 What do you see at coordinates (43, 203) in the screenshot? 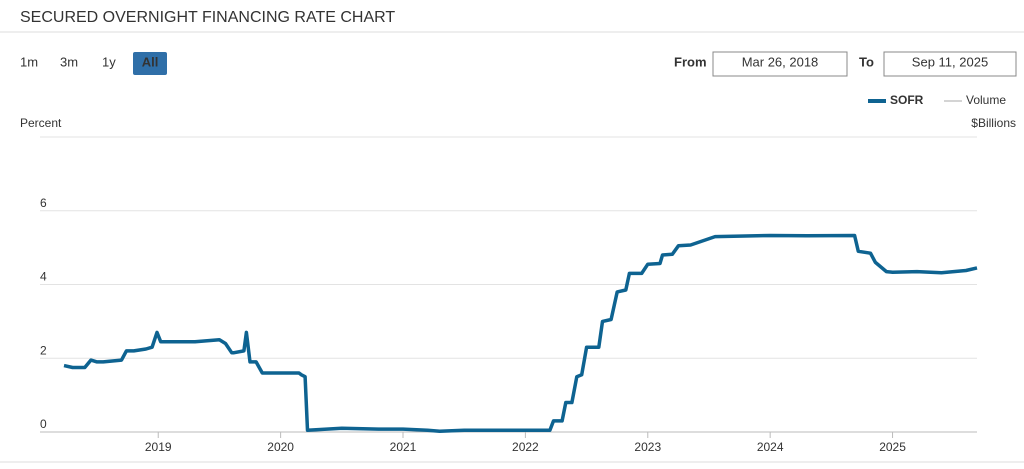
I see `y-tick-label: 6` at bounding box center [43, 203].